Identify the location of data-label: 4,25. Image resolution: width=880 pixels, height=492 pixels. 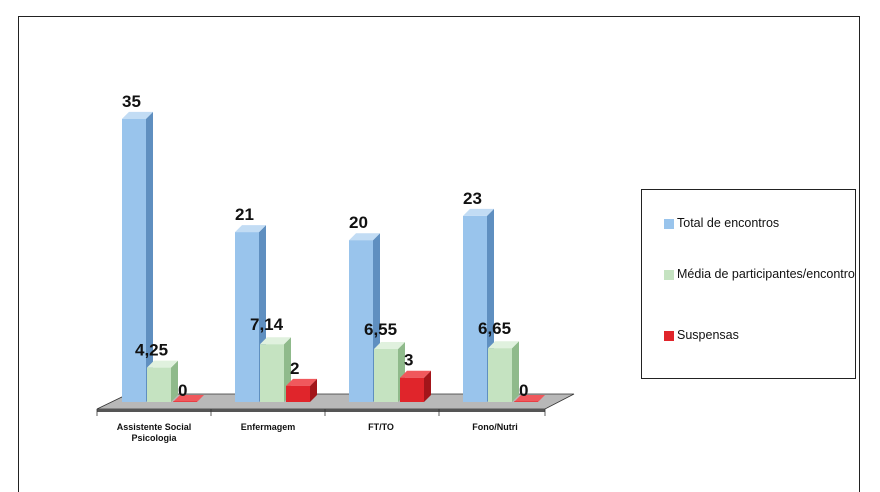
(151, 350).